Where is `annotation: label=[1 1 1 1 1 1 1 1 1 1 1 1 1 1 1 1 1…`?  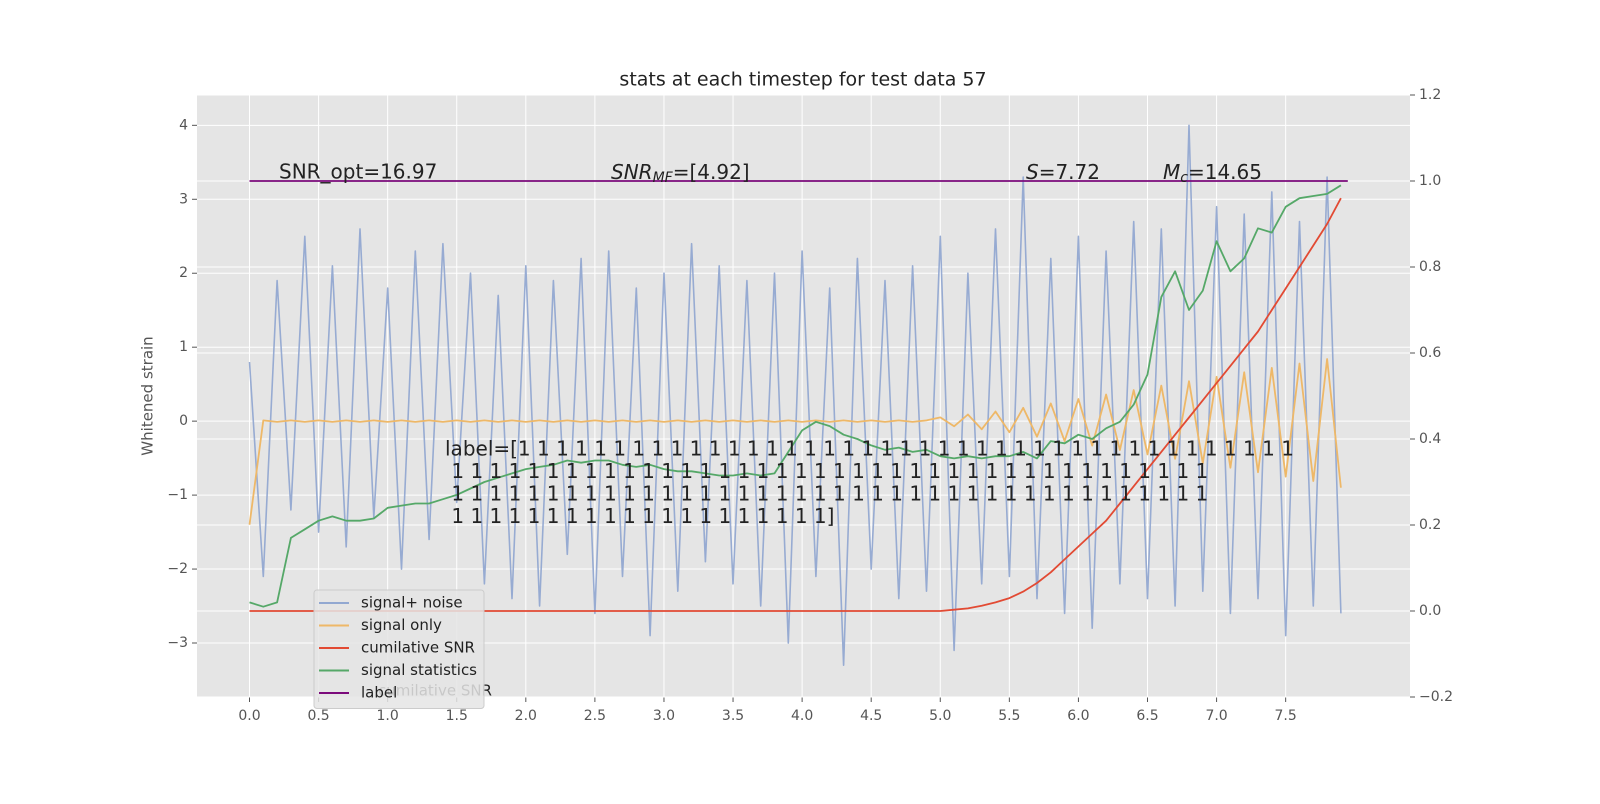
annotation: label=[1 1 1 1 1 1 1 1 1 1 1 1 1 1 1 1 1… is located at coordinates (869, 449).